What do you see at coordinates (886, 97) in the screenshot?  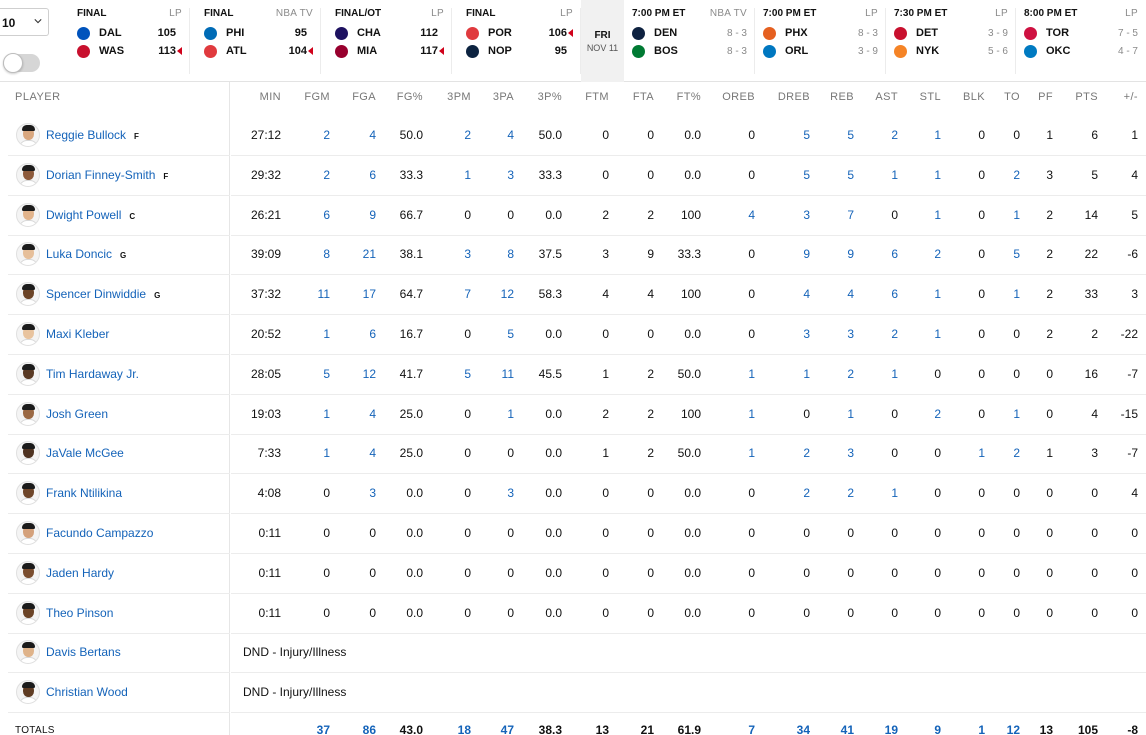 I see `column-header-ast: AST` at bounding box center [886, 97].